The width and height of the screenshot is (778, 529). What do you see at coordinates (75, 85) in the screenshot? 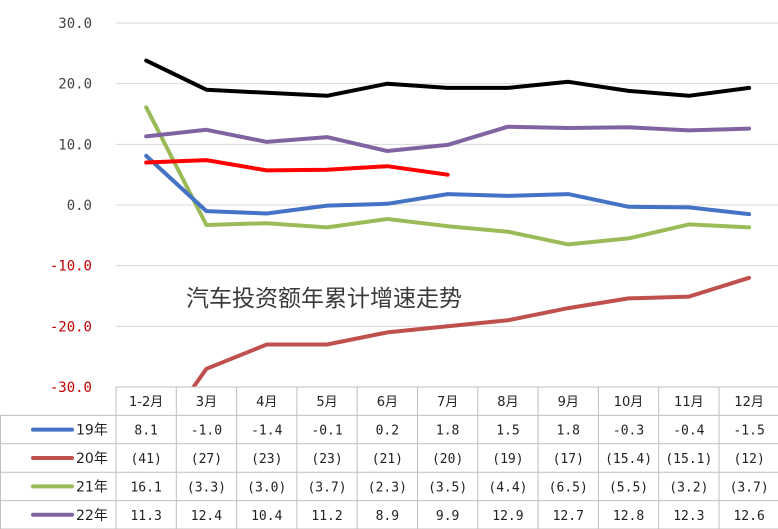
I see `y-tick-label: 20.0` at bounding box center [75, 85].